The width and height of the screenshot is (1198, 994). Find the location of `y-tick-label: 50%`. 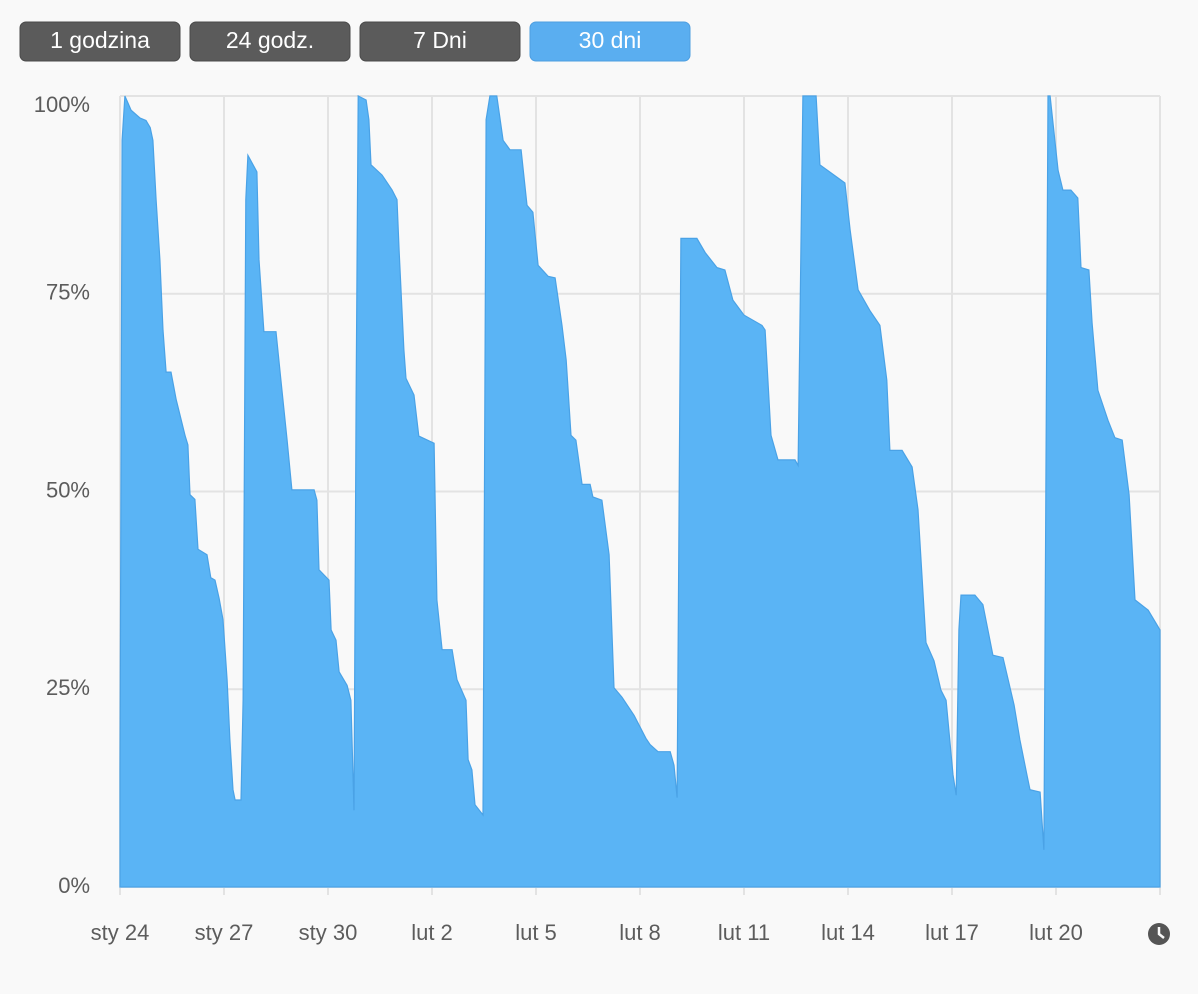

y-tick-label: 50% is located at coordinates (68, 489).